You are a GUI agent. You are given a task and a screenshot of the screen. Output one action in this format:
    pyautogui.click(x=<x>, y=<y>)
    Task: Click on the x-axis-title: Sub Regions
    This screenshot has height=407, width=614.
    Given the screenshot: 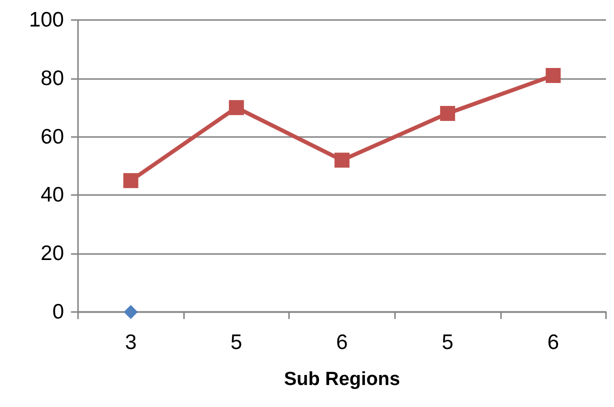 What is the action you would take?
    pyautogui.click(x=342, y=379)
    